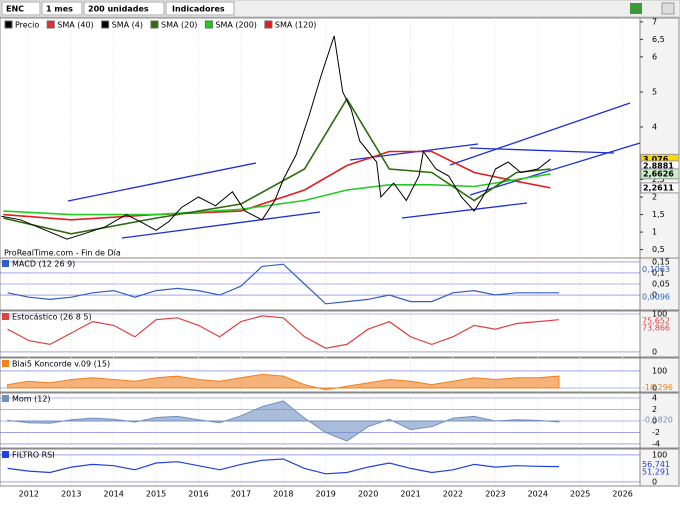 This screenshot has height=505, width=680. I want to click on price-label: 3,076, so click(656, 159).